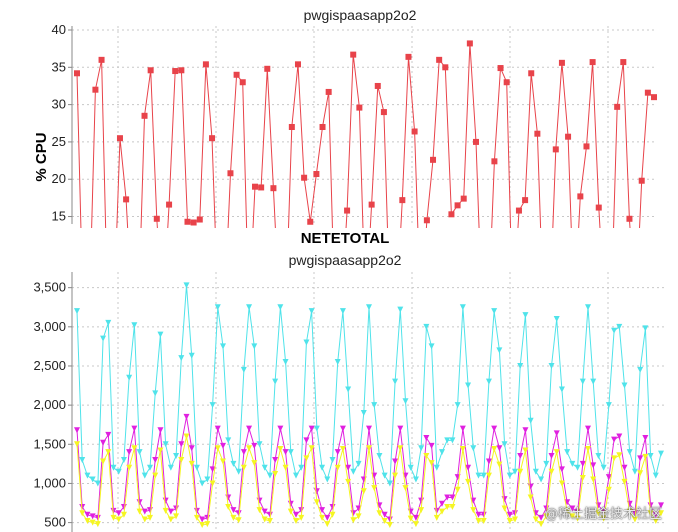 This screenshot has height=532, width=678. What do you see at coordinates (59, 104) in the screenshot?
I see `y-tick-label: 30` at bounding box center [59, 104].